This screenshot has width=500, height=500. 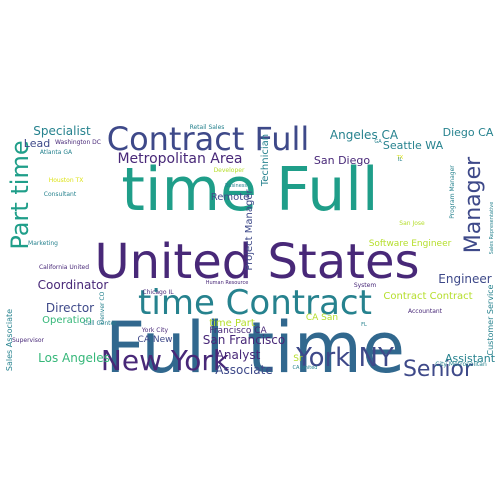 What do you see at coordinates (410, 244) in the screenshot?
I see `word-software-engineer: Software Engineer` at bounding box center [410, 244].